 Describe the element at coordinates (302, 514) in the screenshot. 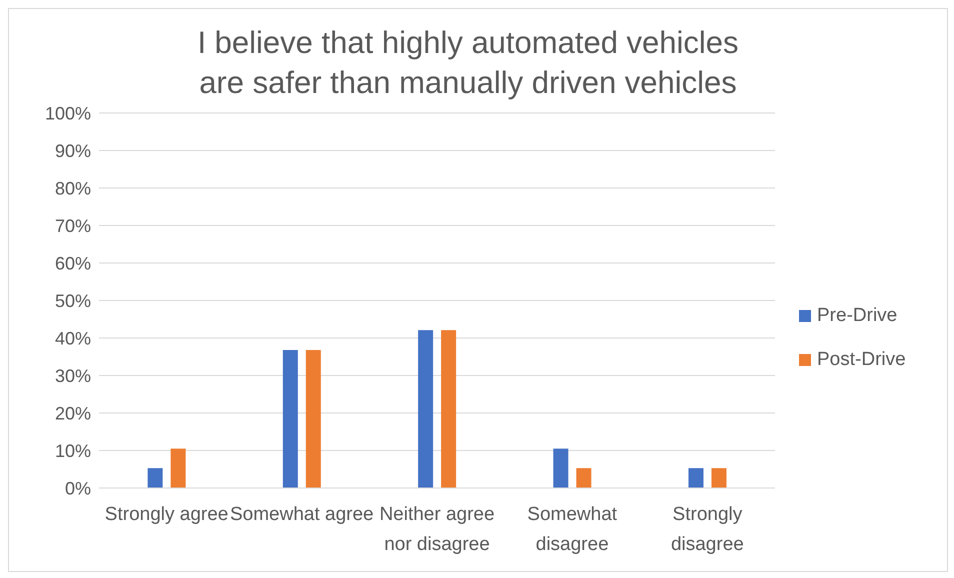

I see `x-tick-label: Somewhat agree` at that location.